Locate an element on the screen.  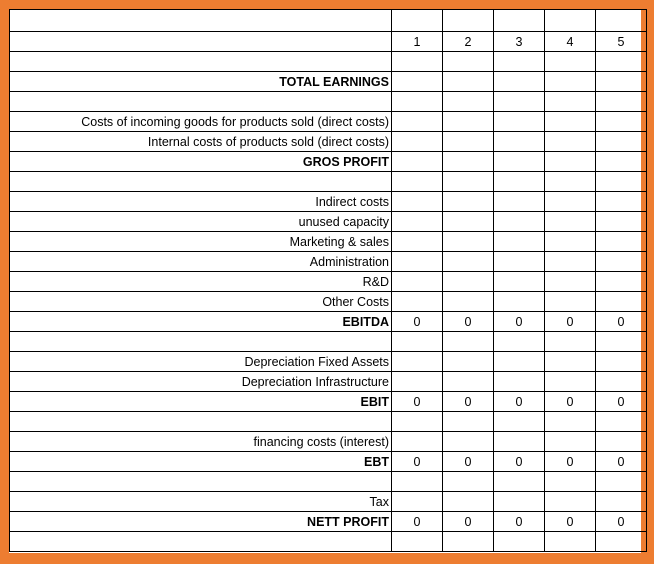
row-label-cell: Other Costs is located at coordinates (200, 301).